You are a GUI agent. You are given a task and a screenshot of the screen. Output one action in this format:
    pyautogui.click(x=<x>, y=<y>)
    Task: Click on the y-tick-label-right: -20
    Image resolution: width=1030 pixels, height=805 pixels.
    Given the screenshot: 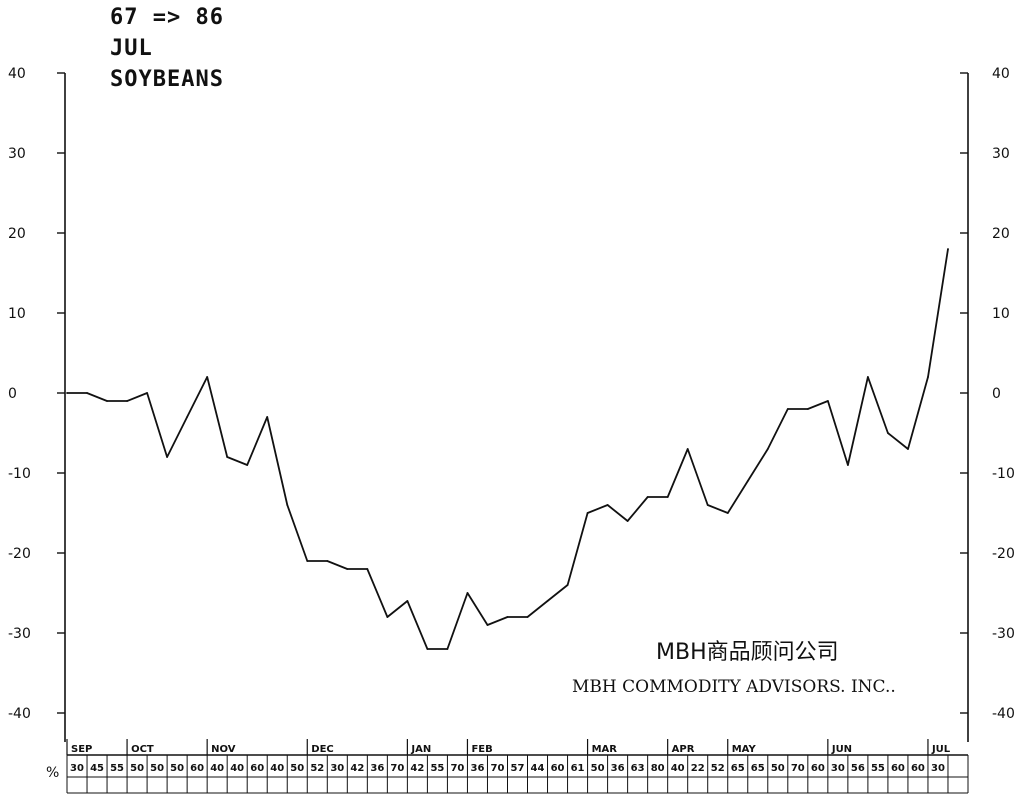 What is the action you would take?
    pyautogui.click(x=1003, y=554)
    